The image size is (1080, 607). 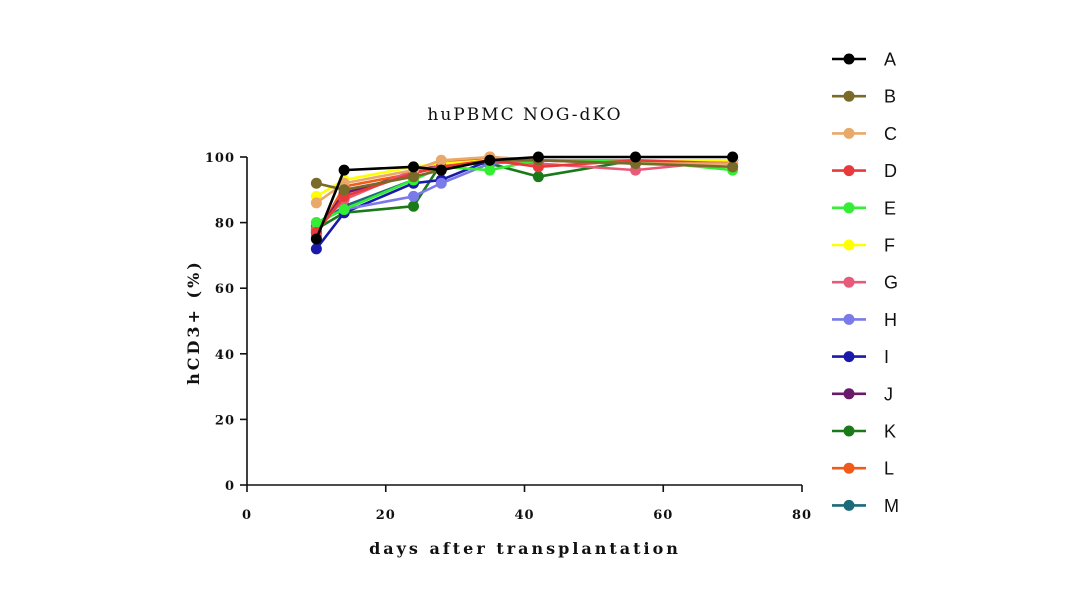 What do you see at coordinates (886, 357) in the screenshot?
I see `legend-label: I` at bounding box center [886, 357].